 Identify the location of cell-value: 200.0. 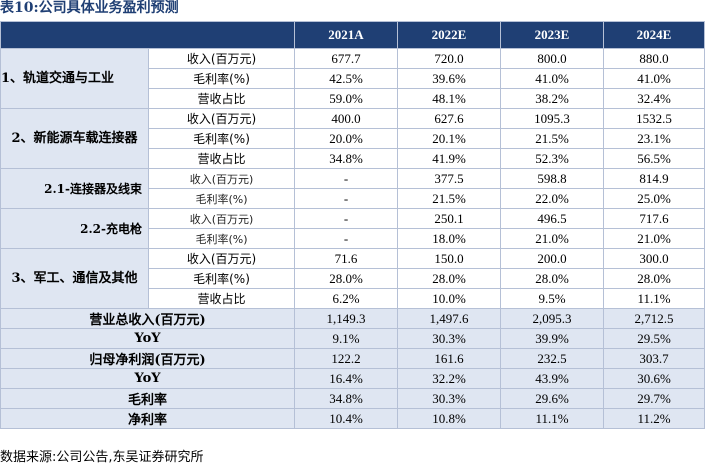
(552, 258).